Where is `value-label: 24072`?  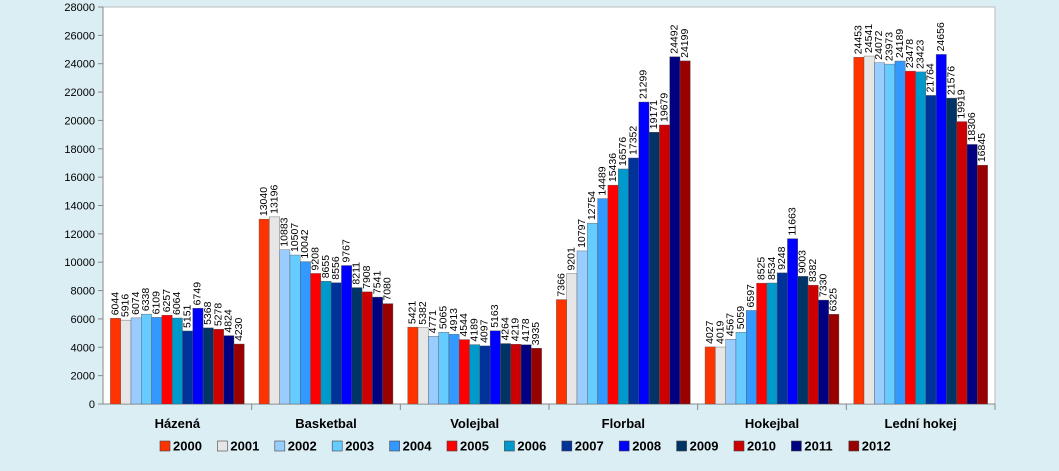 value-label: 24072 is located at coordinates (879, 44).